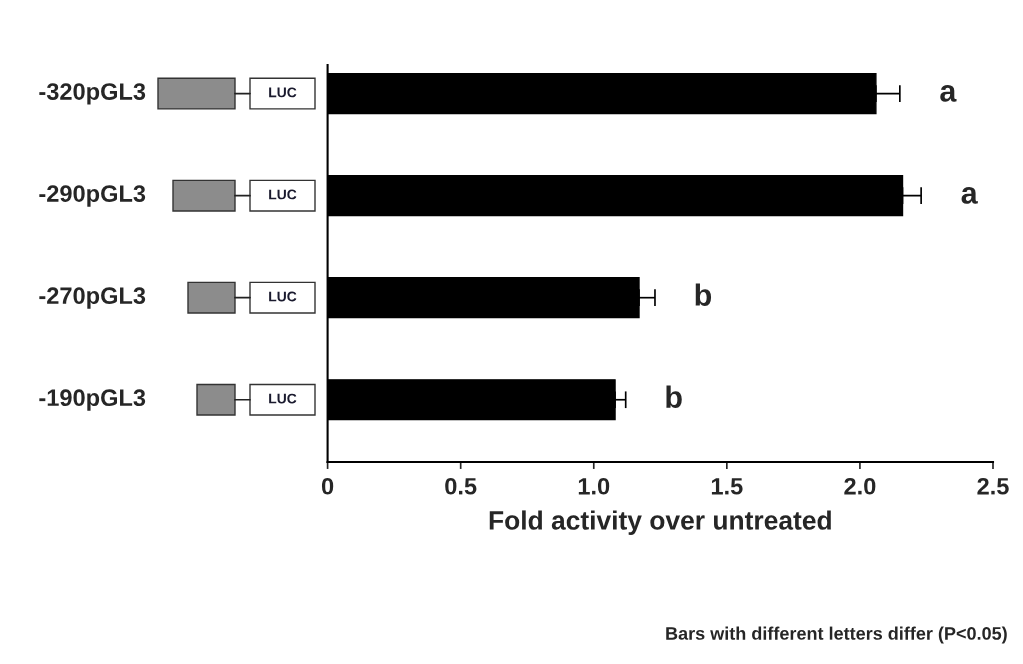 The width and height of the screenshot is (1023, 664). What do you see at coordinates (993, 486) in the screenshot?
I see `x-tick-label: 2.5` at bounding box center [993, 486].